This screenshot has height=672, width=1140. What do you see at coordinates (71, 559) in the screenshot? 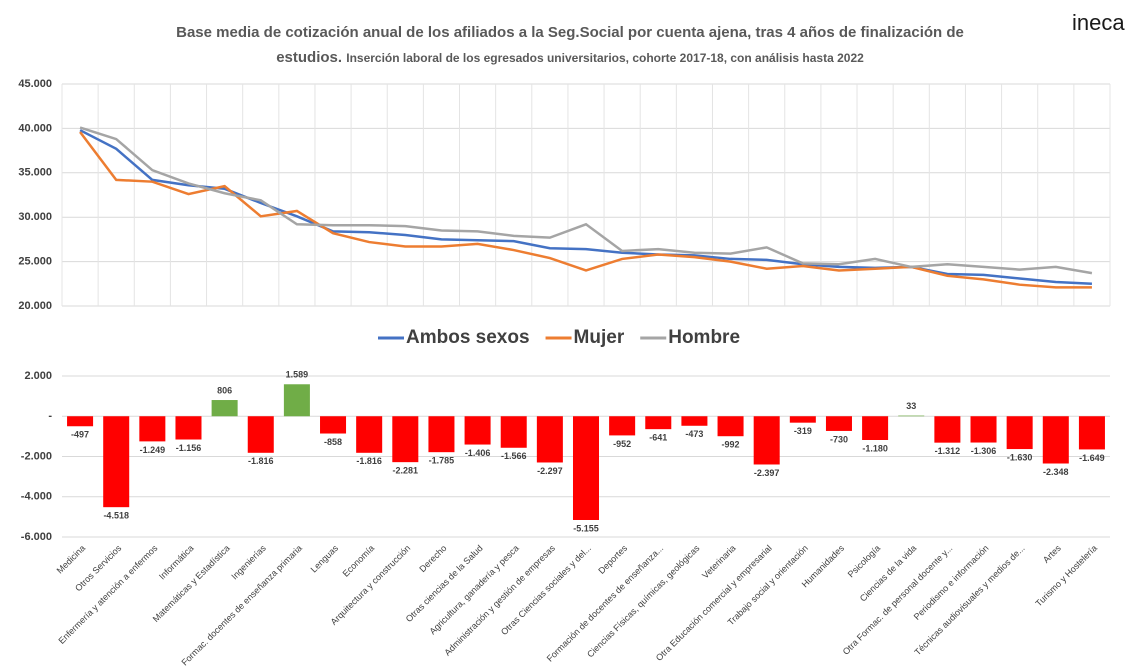
I see `x-tick-label: Medicina` at bounding box center [71, 559].